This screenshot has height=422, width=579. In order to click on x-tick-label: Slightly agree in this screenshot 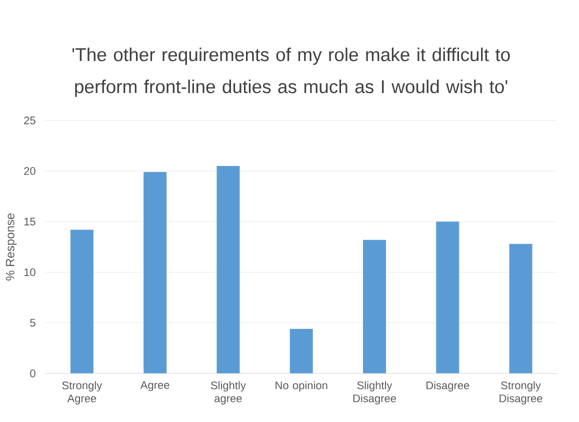, I will do `click(228, 392)`.